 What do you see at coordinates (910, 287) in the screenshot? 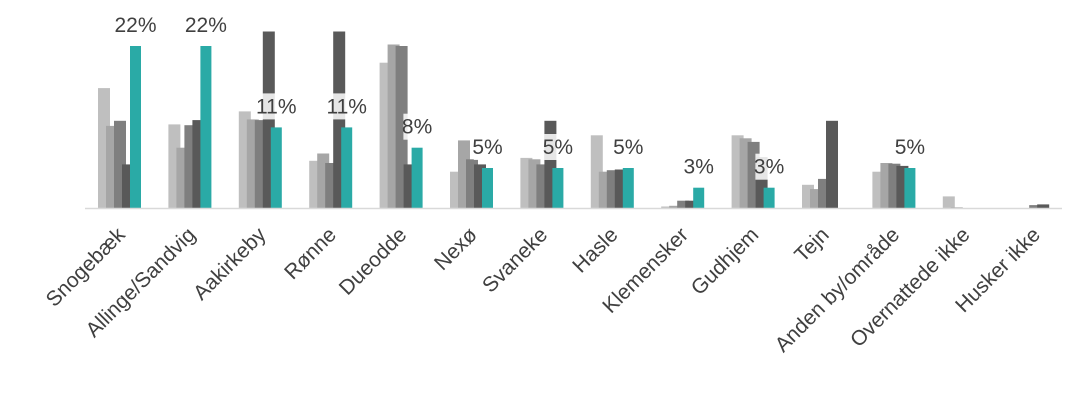
I see `category-label: Overnattede ikke` at bounding box center [910, 287].